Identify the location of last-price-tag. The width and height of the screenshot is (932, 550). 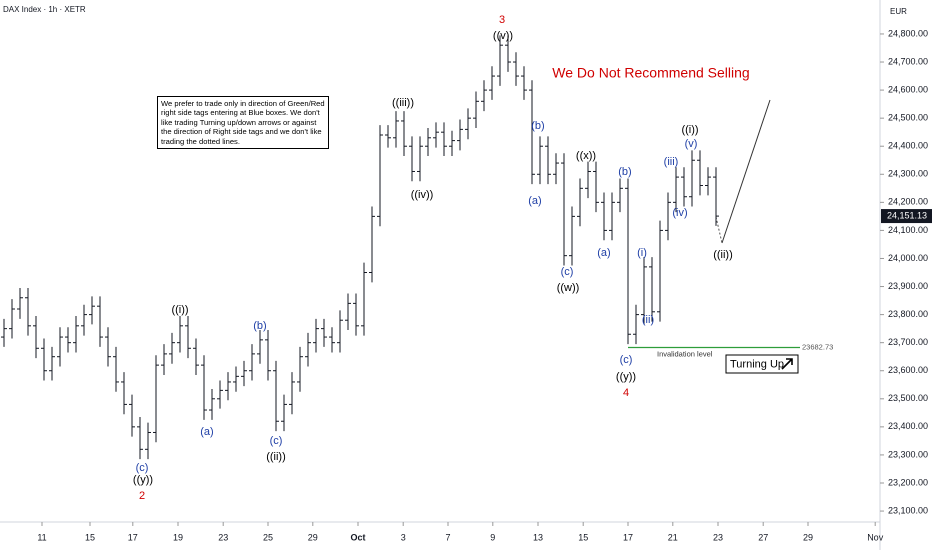
(906, 216).